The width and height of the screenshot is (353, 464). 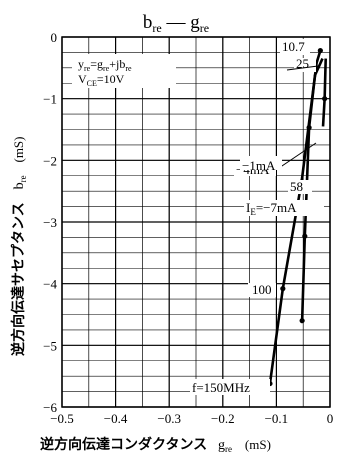 I want to click on y-tick-label: −4, so click(x=50, y=284).